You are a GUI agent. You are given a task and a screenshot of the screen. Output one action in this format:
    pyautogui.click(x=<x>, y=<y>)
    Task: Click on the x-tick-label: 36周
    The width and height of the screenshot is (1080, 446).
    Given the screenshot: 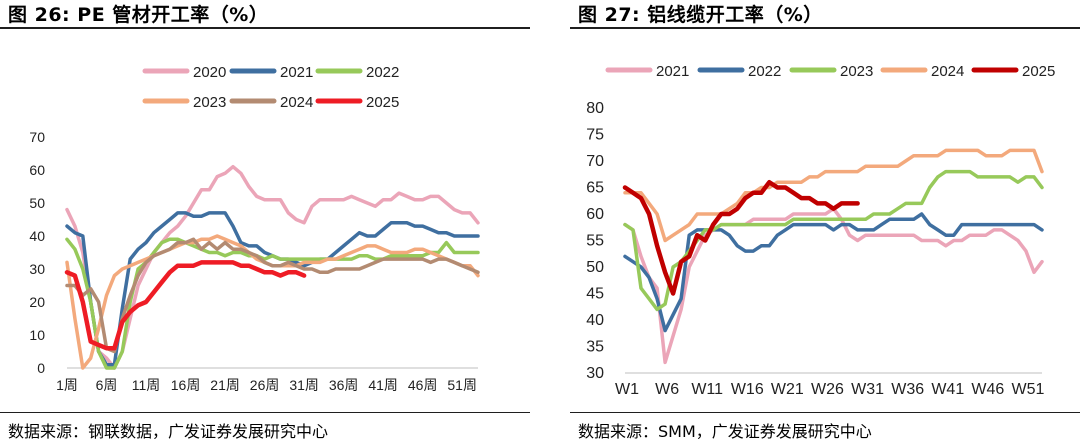 What is the action you would take?
    pyautogui.click(x=344, y=385)
    